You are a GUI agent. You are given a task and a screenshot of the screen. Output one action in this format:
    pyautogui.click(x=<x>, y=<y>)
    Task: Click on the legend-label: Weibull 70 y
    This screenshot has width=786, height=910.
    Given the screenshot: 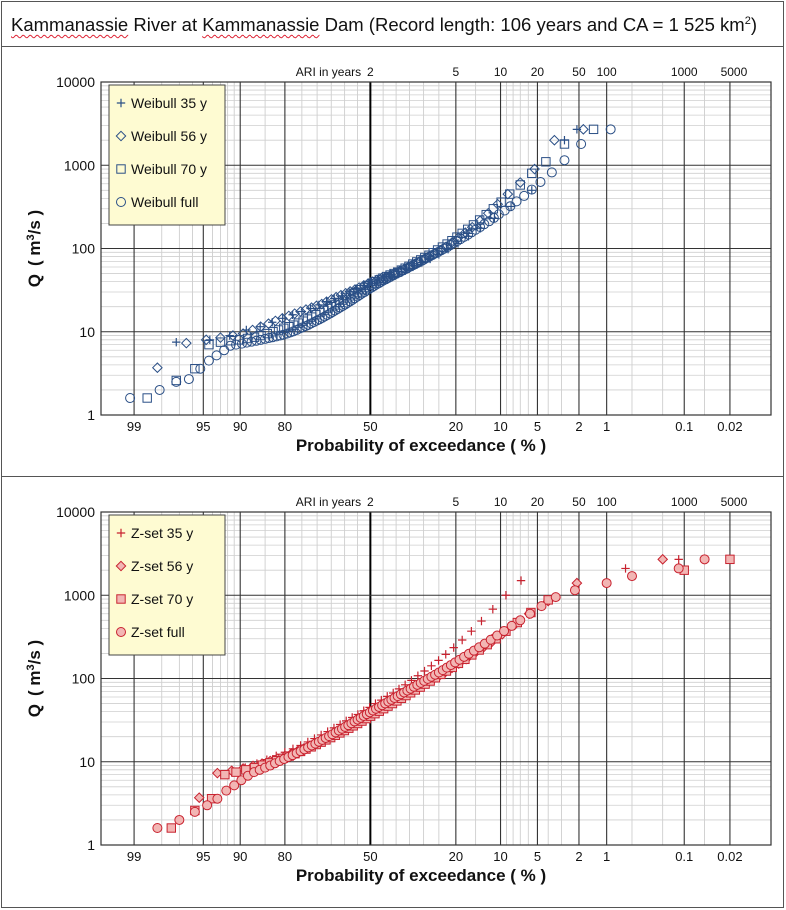 What is the action you would take?
    pyautogui.click(x=169, y=169)
    